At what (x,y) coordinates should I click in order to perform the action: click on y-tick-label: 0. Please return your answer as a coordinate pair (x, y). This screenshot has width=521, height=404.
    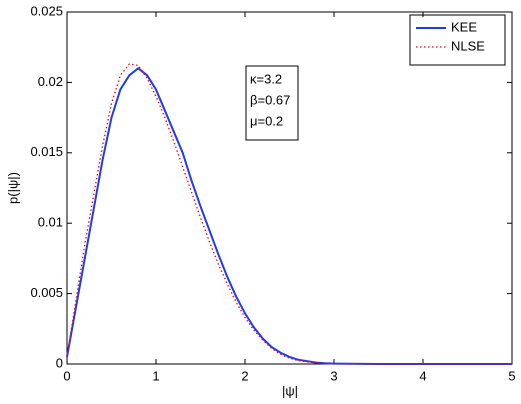
    Looking at the image, I should click on (59, 362).